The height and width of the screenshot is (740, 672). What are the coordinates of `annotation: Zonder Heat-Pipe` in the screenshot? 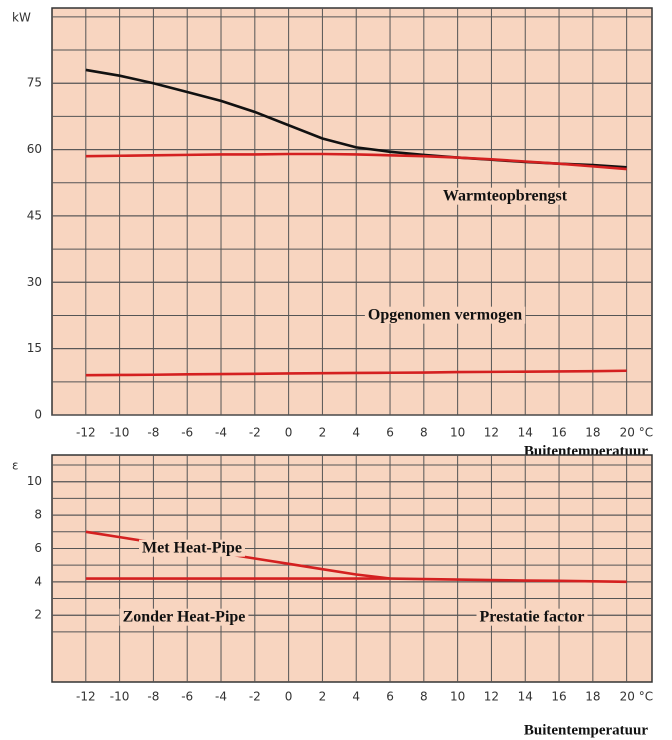 It's located at (184, 617).